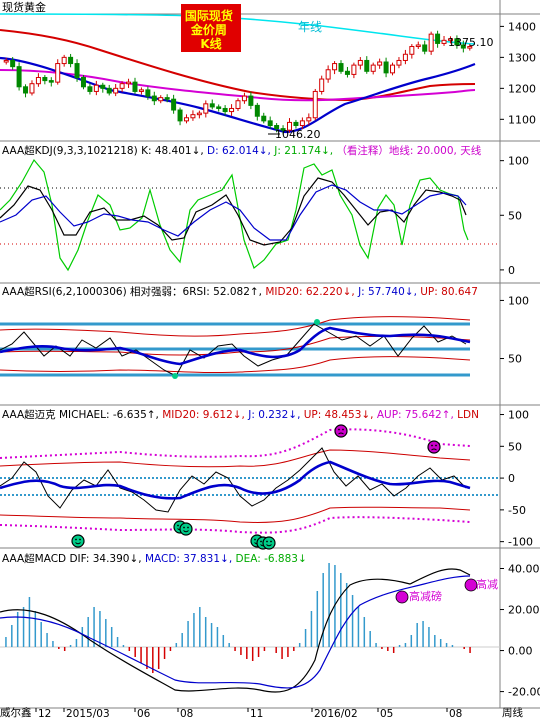 The height and width of the screenshot is (720, 540). Describe the element at coordinates (522, 26) in the screenshot. I see `y-tick-label: 1400` at that location.